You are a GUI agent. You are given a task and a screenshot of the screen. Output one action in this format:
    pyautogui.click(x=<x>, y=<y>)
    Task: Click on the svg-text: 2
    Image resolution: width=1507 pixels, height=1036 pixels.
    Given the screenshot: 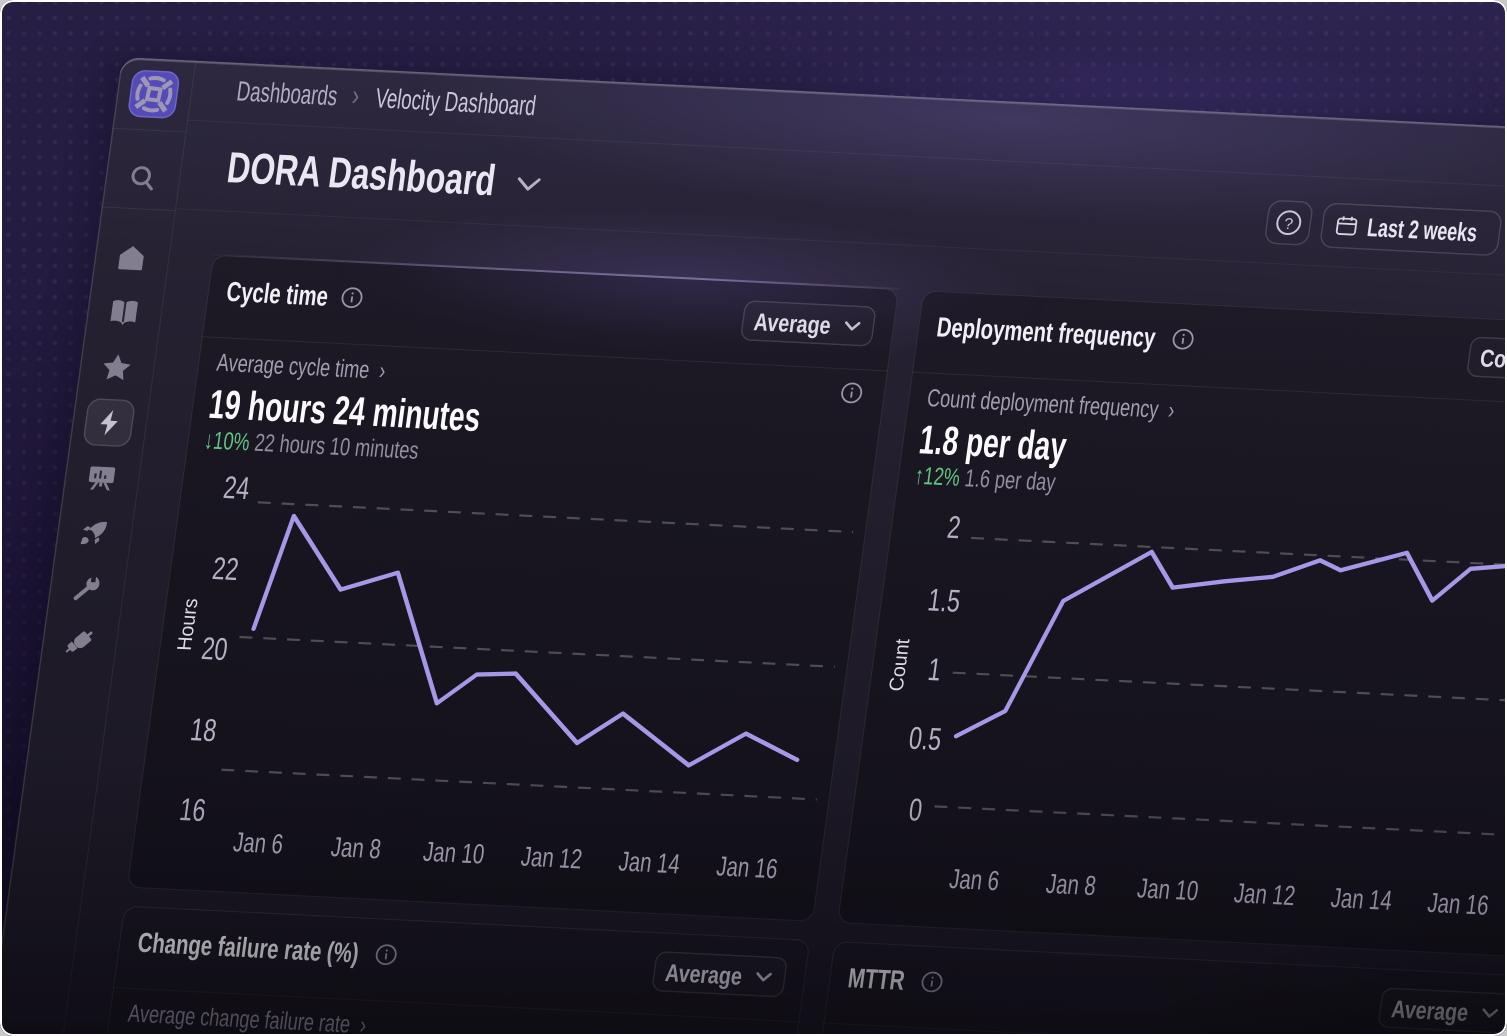 What is the action you would take?
    pyautogui.click(x=954, y=527)
    